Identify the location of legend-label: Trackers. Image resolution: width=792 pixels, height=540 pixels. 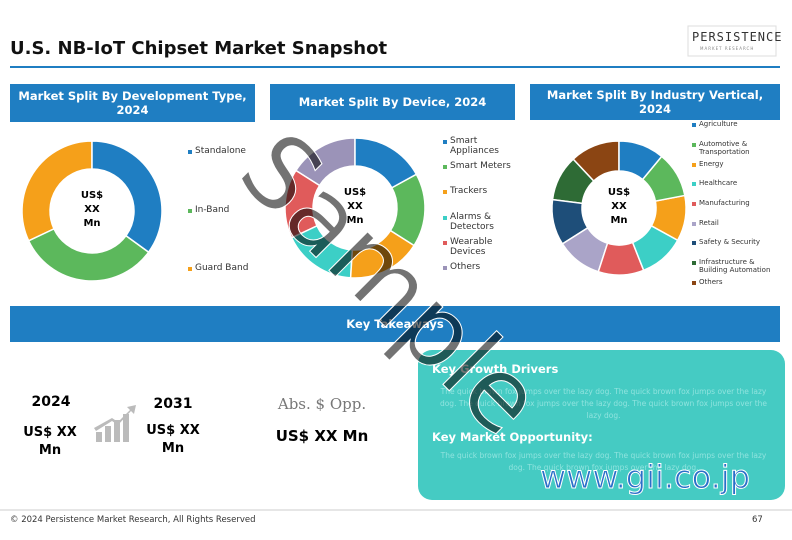
(469, 191).